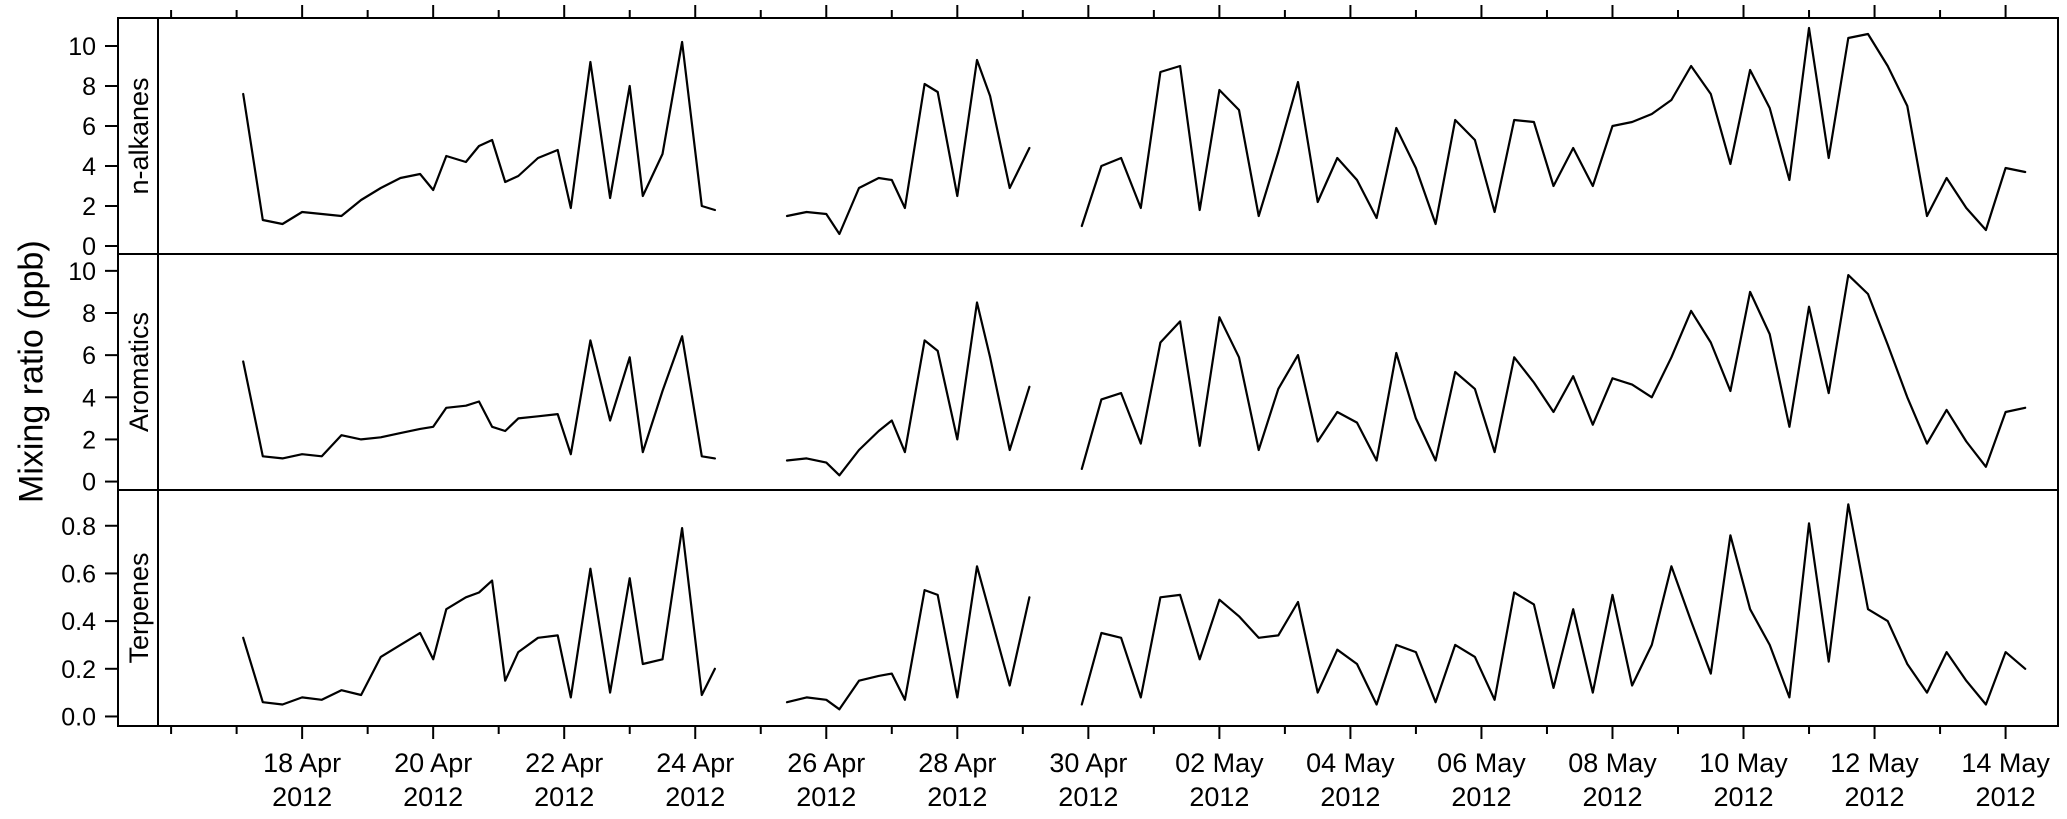 The width and height of the screenshot is (2067, 819). I want to click on x-tick-label-date: 08 May, so click(1612, 763).